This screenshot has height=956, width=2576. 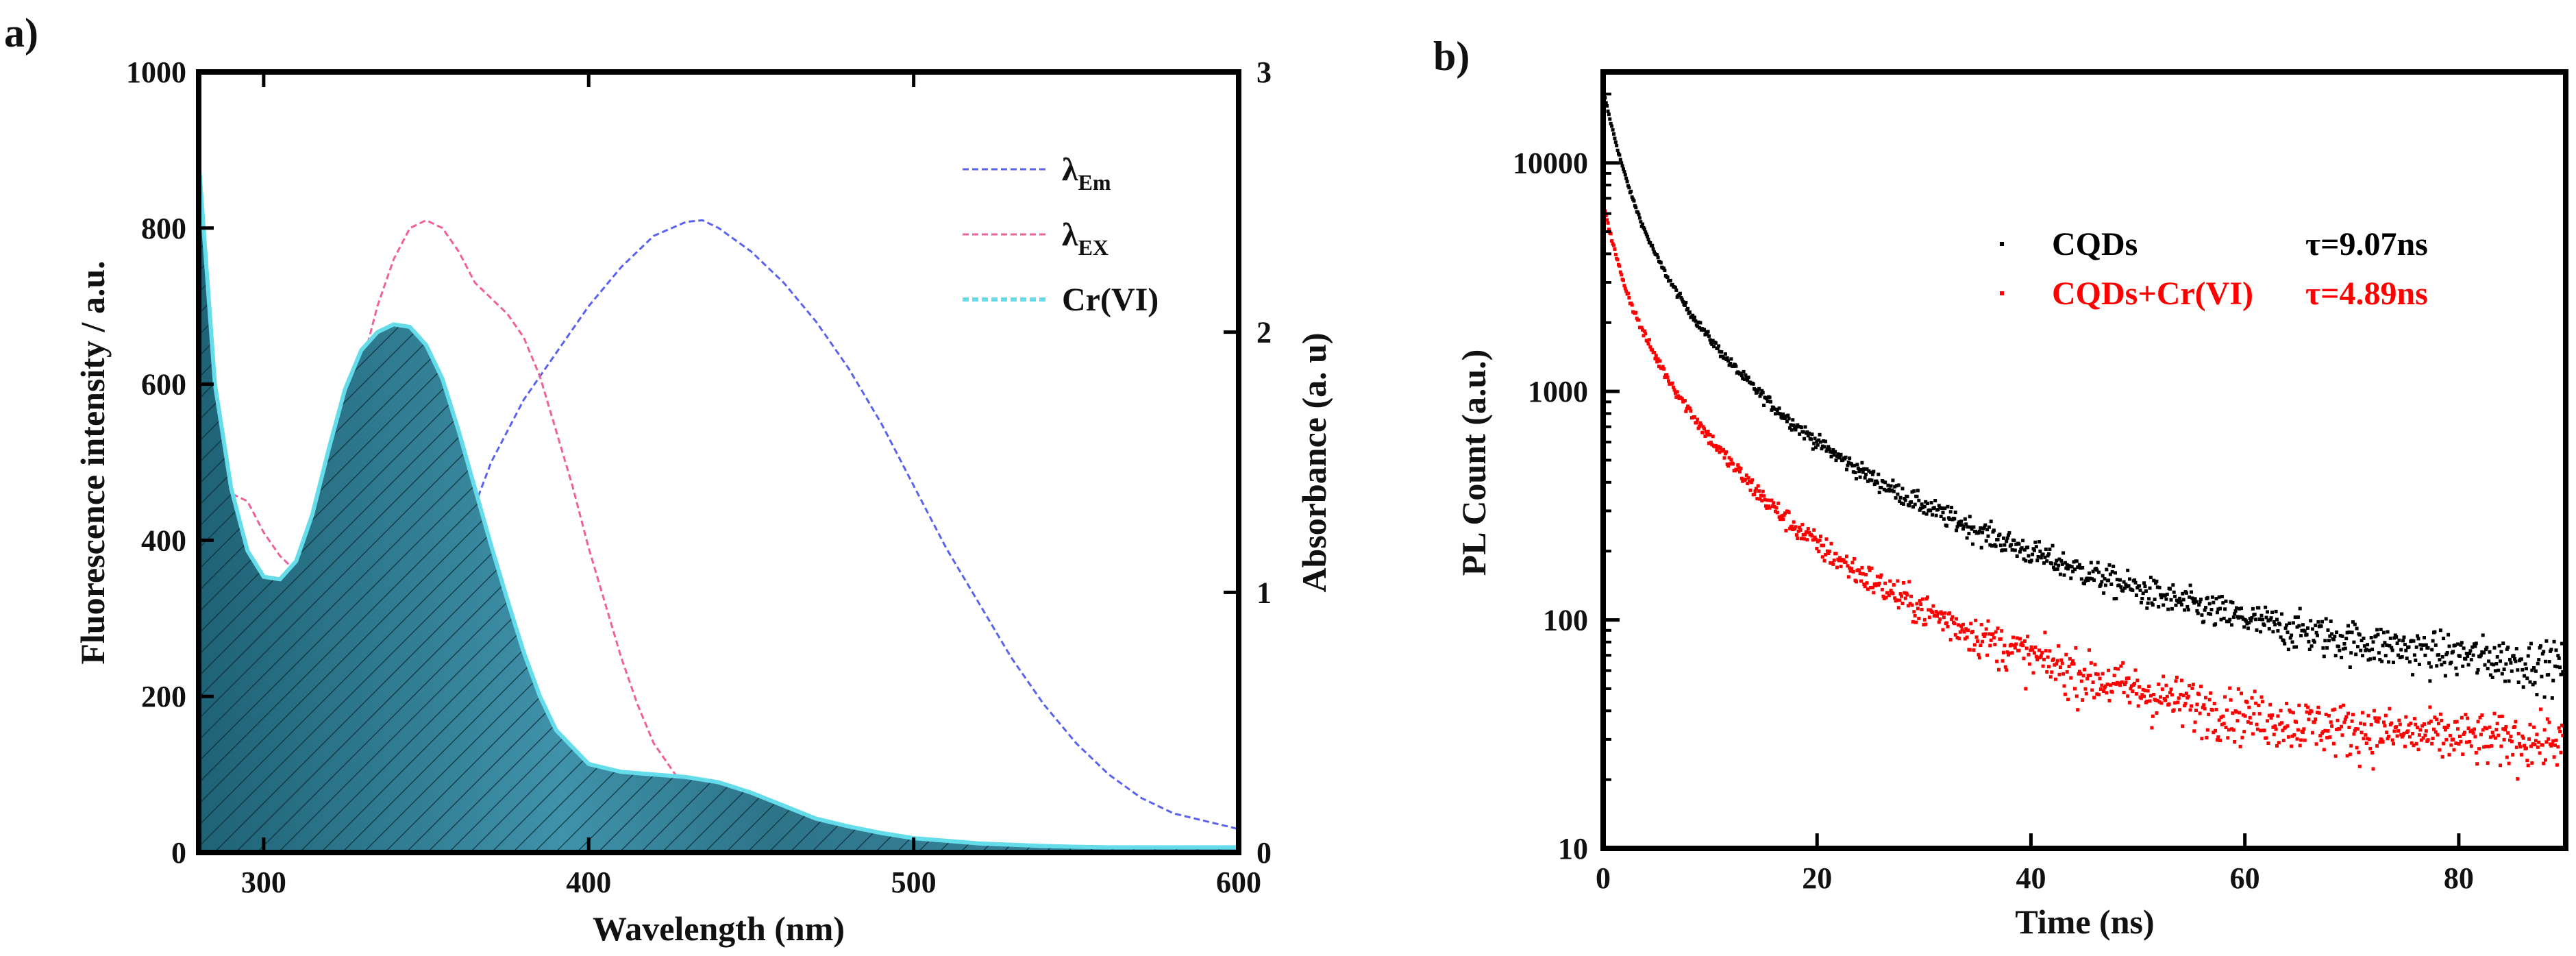 I want to click on panel-b-label: b), so click(x=1451, y=56).